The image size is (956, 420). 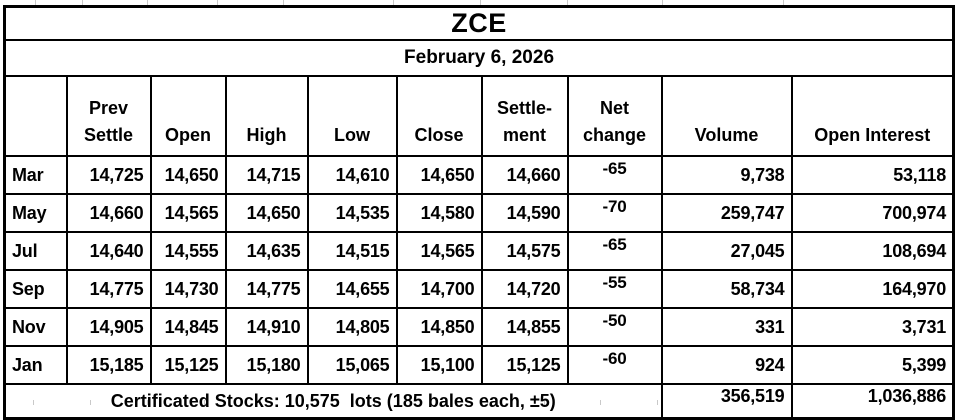 I want to click on header-line: Low, so click(x=352, y=135).